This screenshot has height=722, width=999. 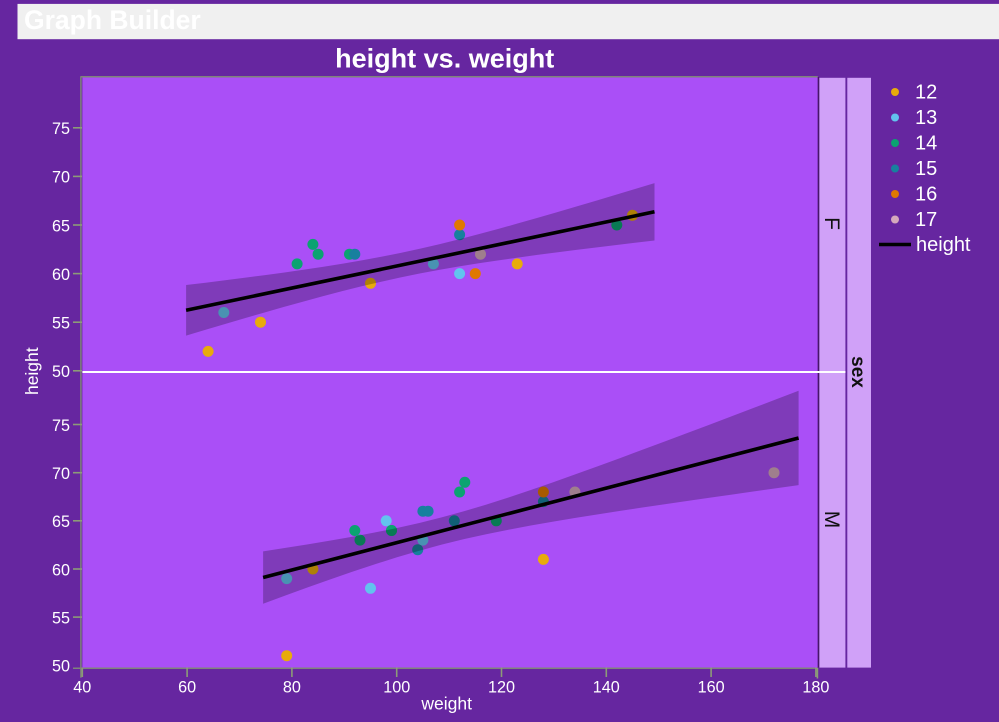 What do you see at coordinates (926, 169) in the screenshot?
I see `svg-text: 15` at bounding box center [926, 169].